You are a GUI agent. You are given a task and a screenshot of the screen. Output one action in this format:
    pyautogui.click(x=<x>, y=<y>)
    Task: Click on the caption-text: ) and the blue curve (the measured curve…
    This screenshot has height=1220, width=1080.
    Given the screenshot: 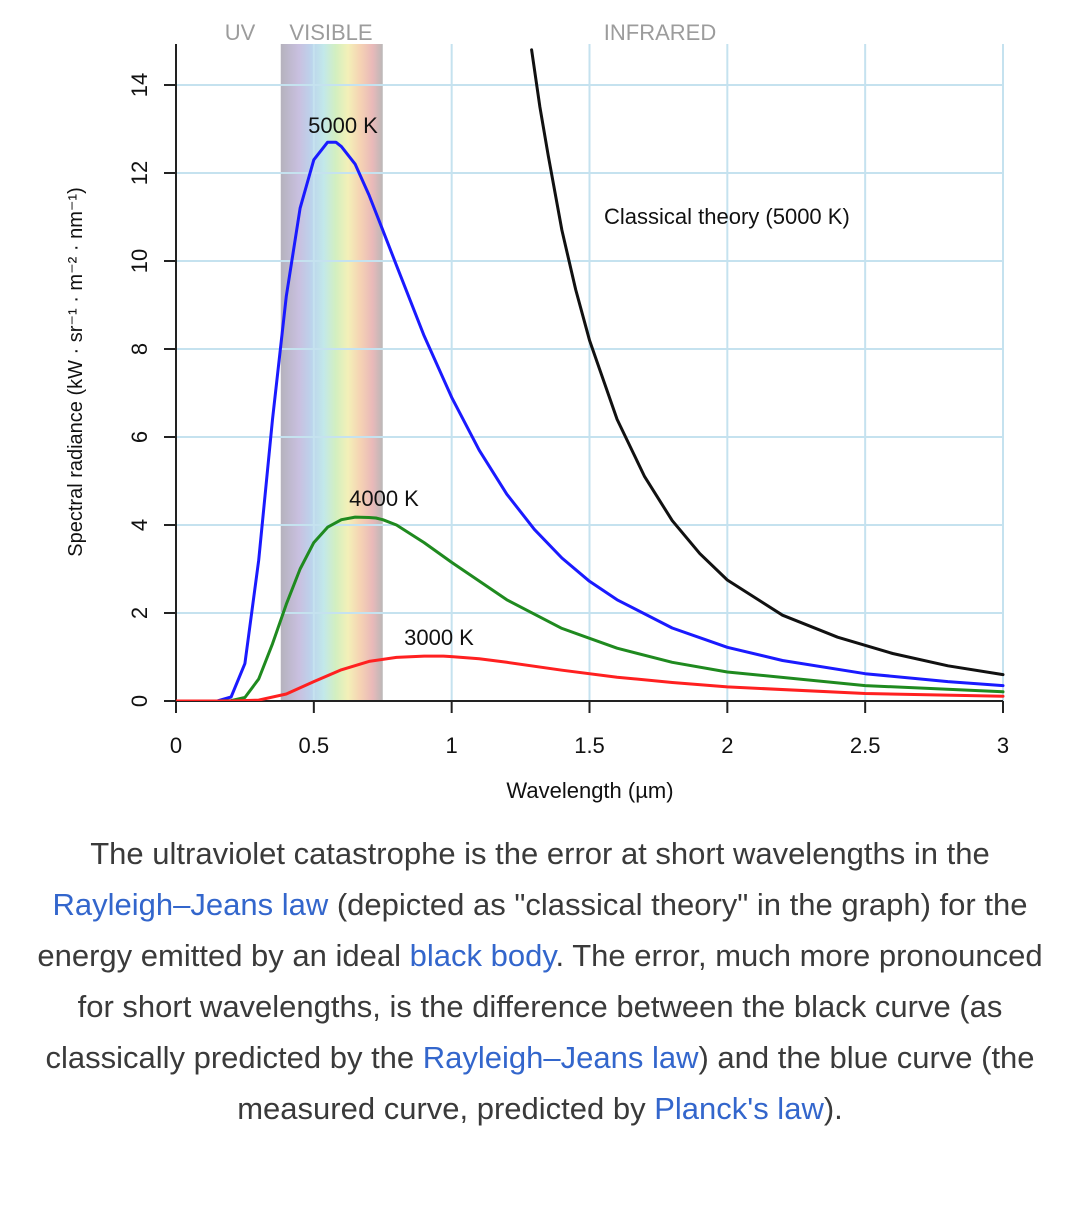 What is the action you would take?
    pyautogui.click(x=636, y=1083)
    